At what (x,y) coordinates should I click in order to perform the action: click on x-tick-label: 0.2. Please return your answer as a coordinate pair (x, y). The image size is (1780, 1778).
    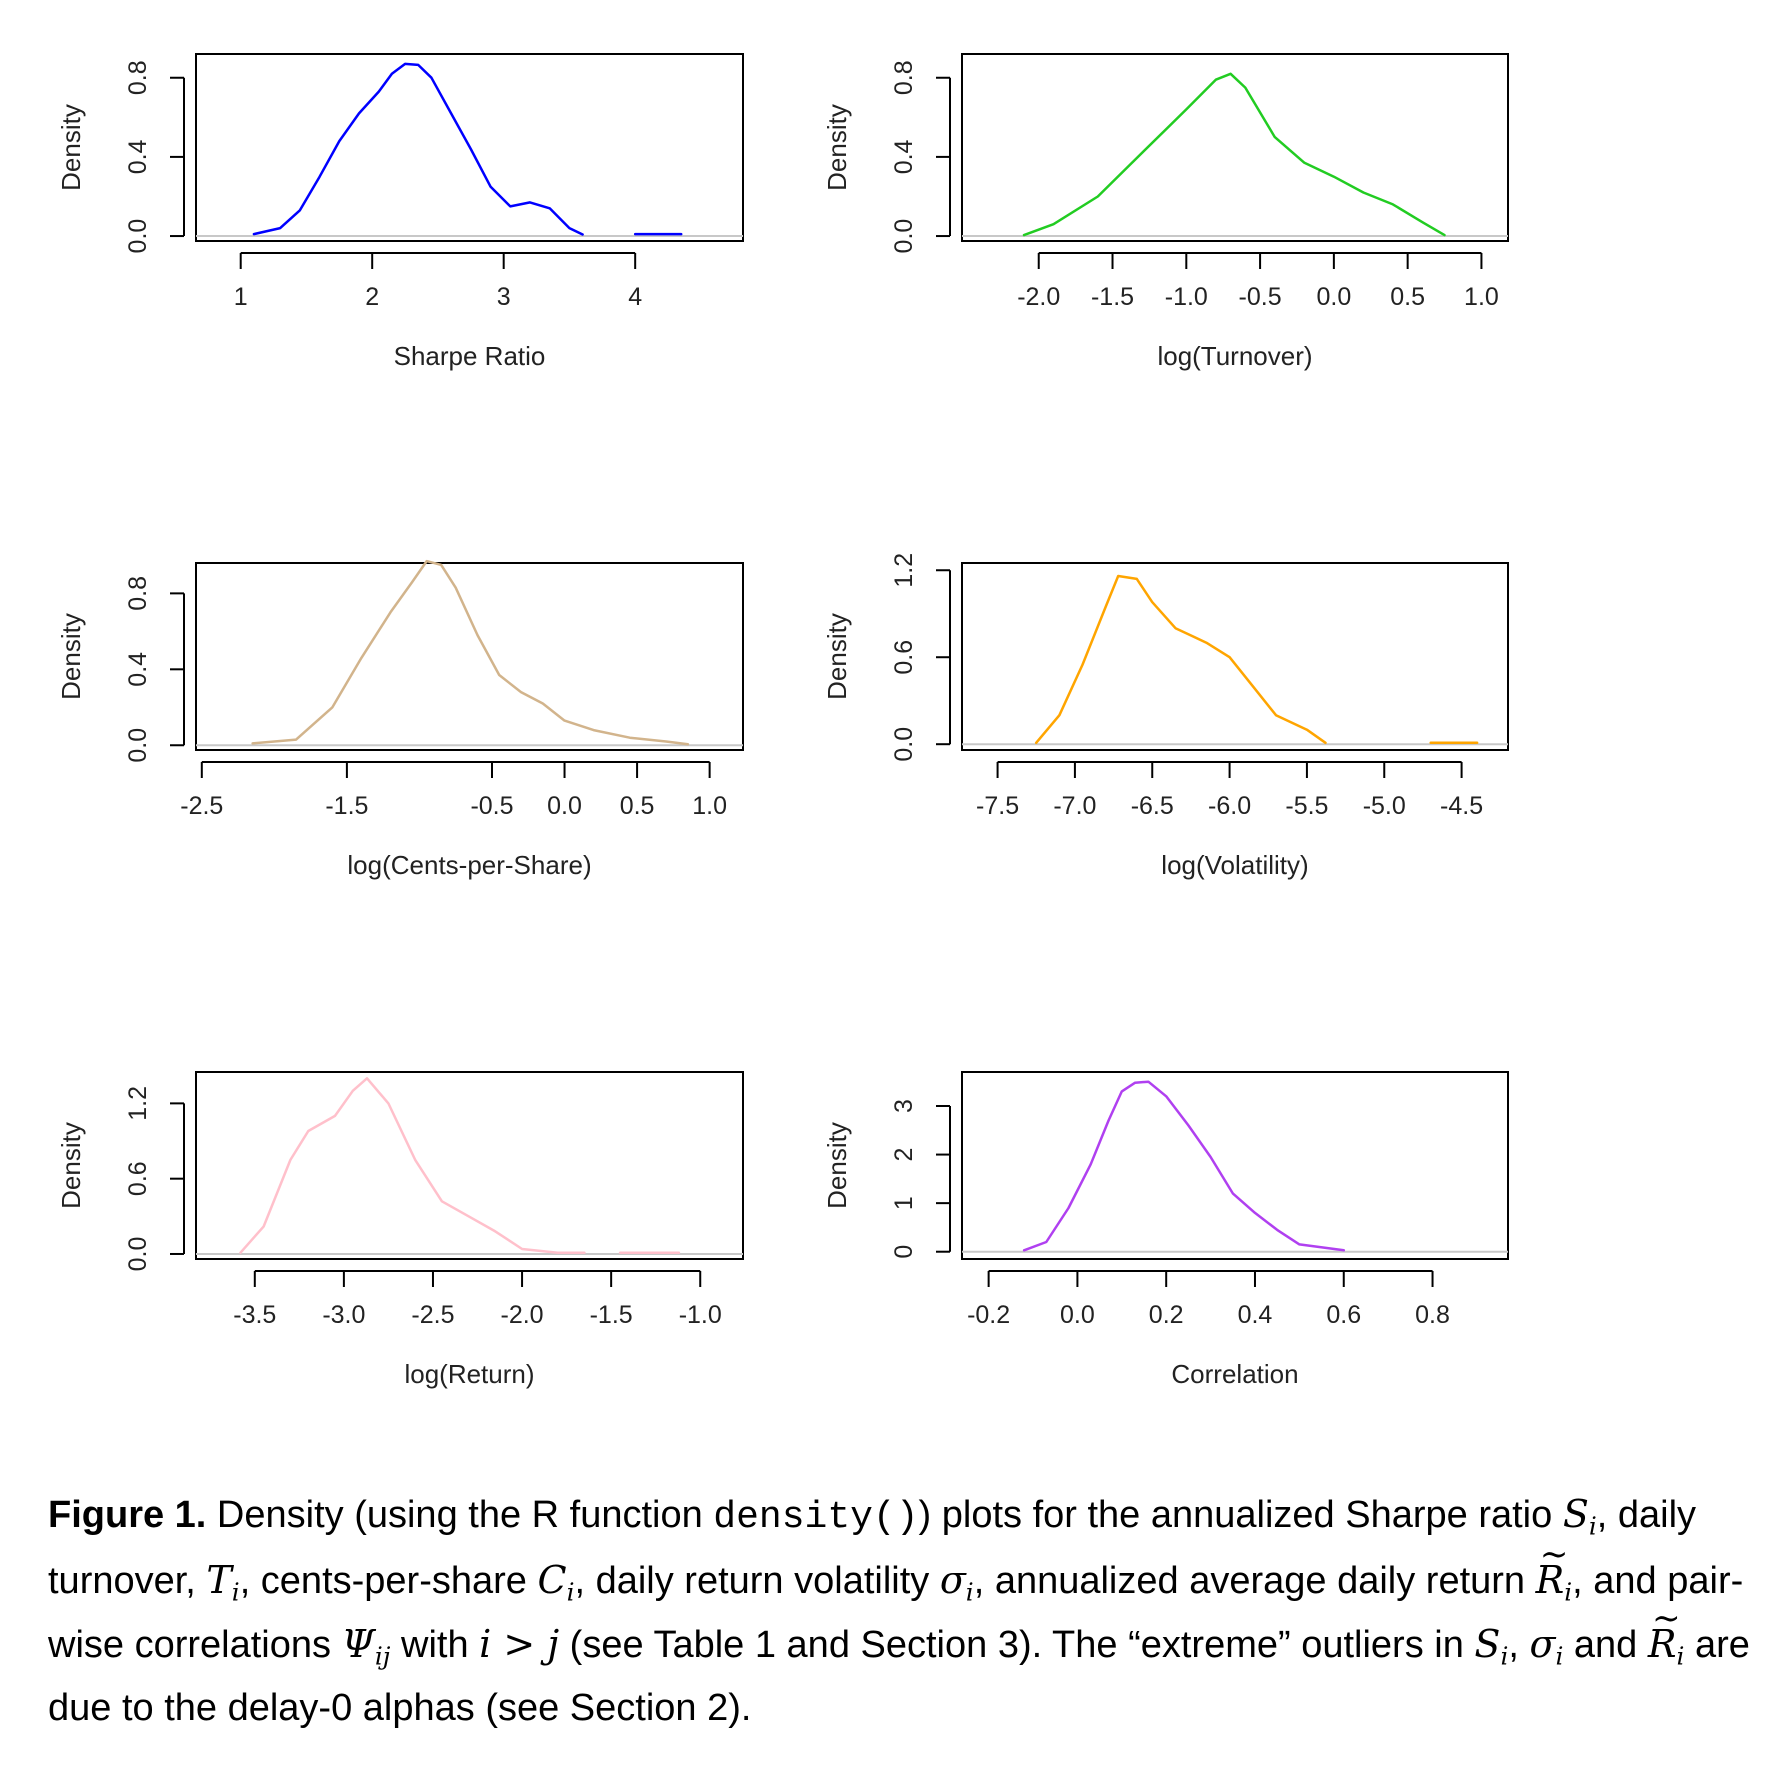
    Looking at the image, I should click on (1166, 1315).